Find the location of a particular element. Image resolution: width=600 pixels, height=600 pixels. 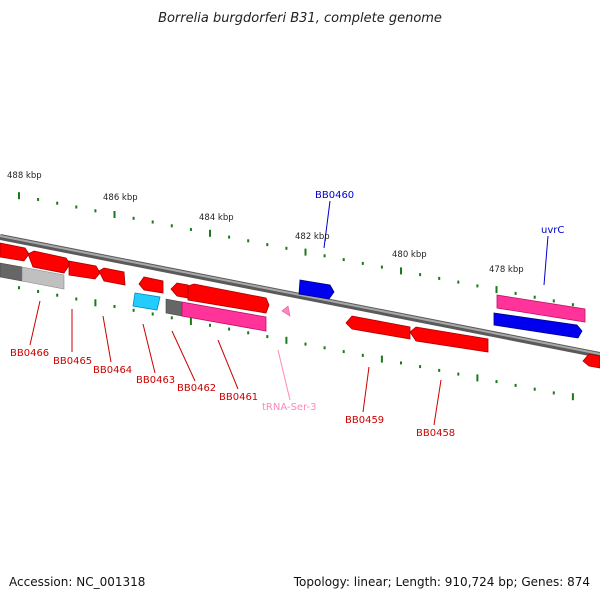

gene-label-bb0464: BB0464 is located at coordinates (112, 370).